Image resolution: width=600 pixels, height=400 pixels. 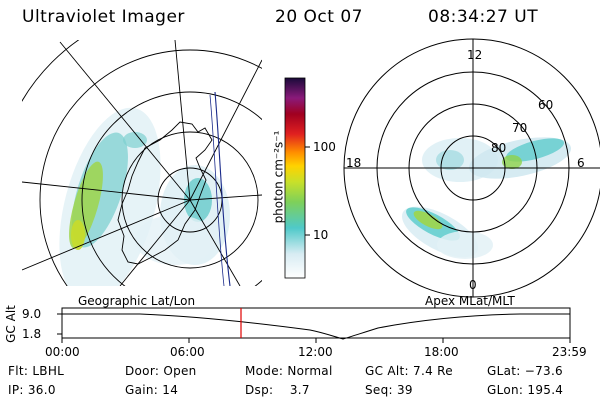 I want to click on timeline-xtick-0: 00:00, so click(x=62, y=352).